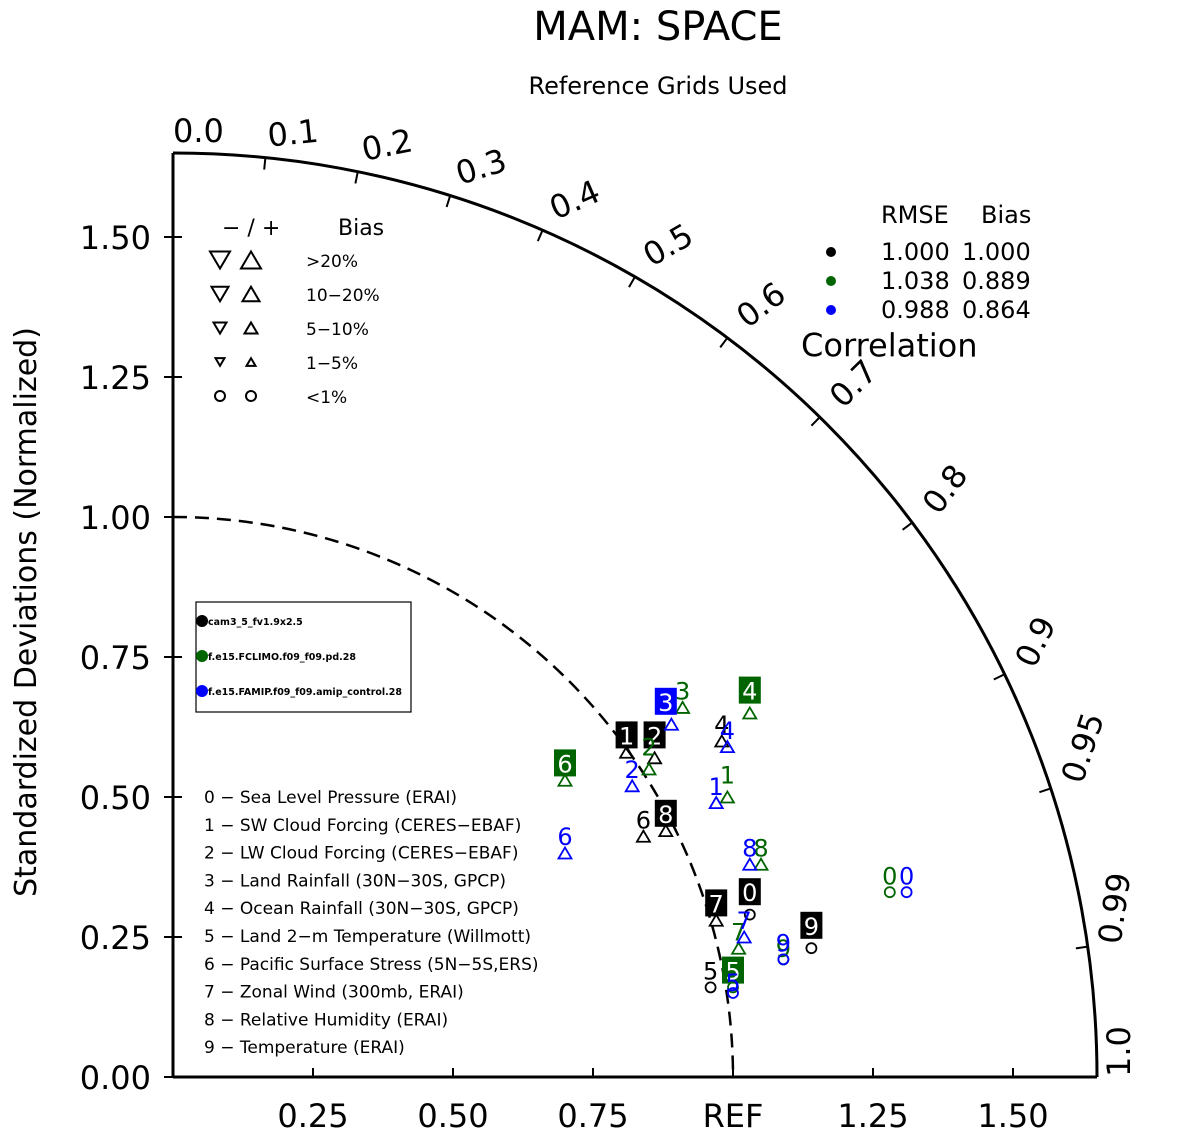  Describe the element at coordinates (330, 798) in the screenshot. I see `variable-legend-item: 0 − Sea Level Pressure (ERAI)` at that location.